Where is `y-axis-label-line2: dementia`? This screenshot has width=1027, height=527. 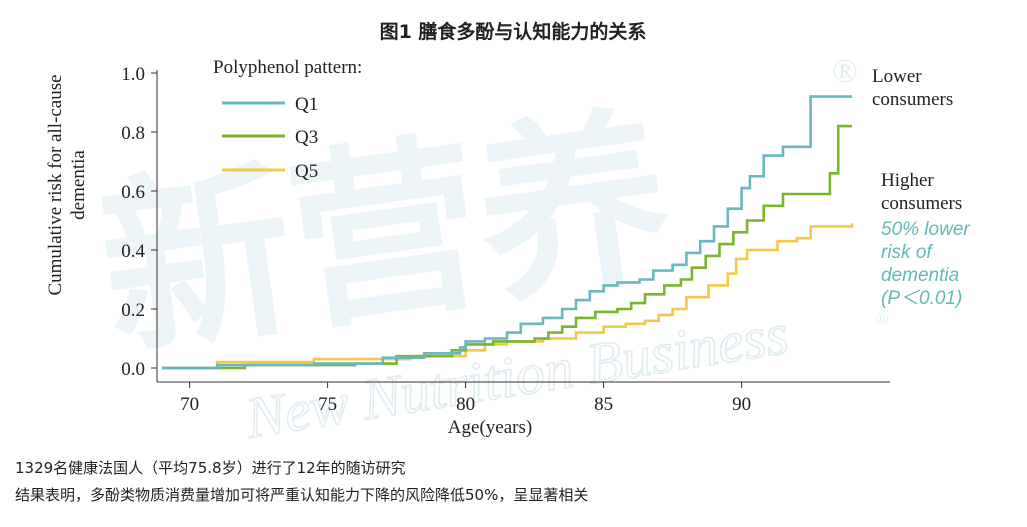 y-axis-label-line2: dementia is located at coordinates (78, 185).